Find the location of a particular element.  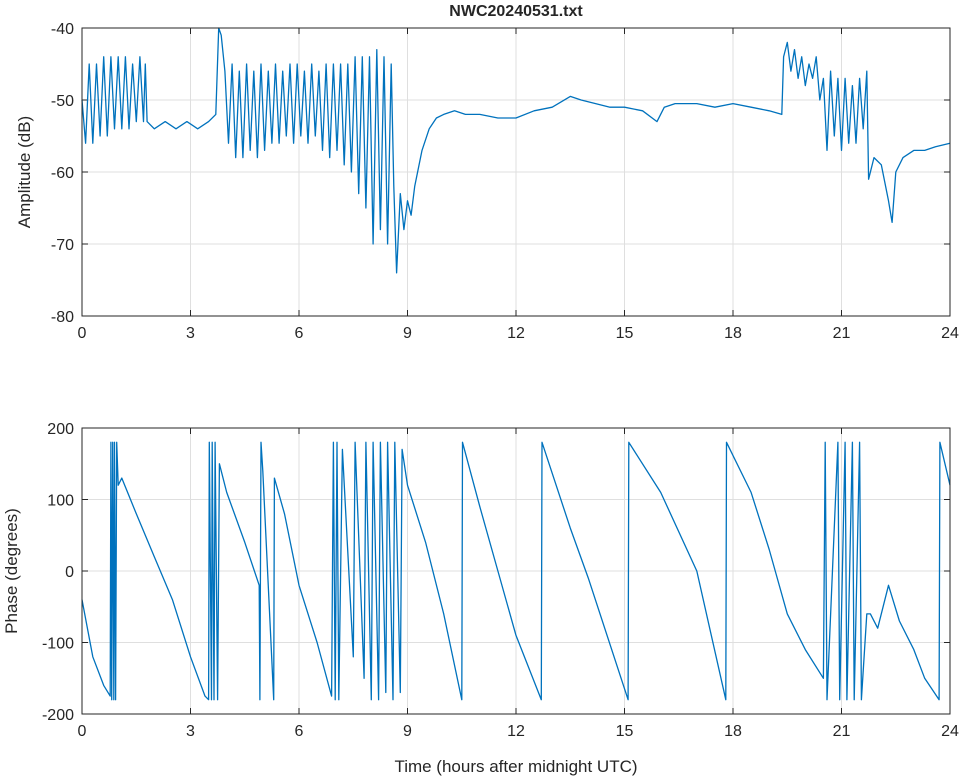

y-tick-label: -70 is located at coordinates (62, 245).